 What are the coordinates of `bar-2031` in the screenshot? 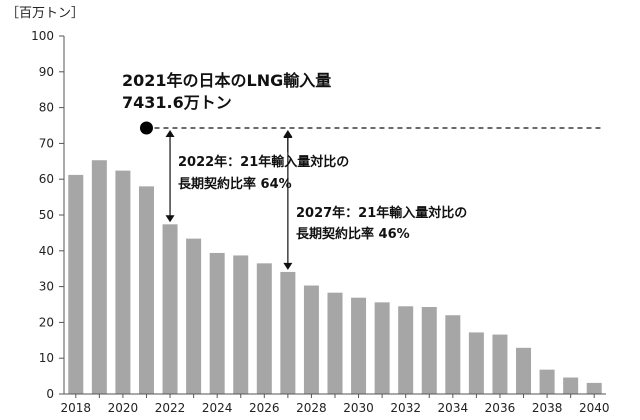 It's located at (382, 348).